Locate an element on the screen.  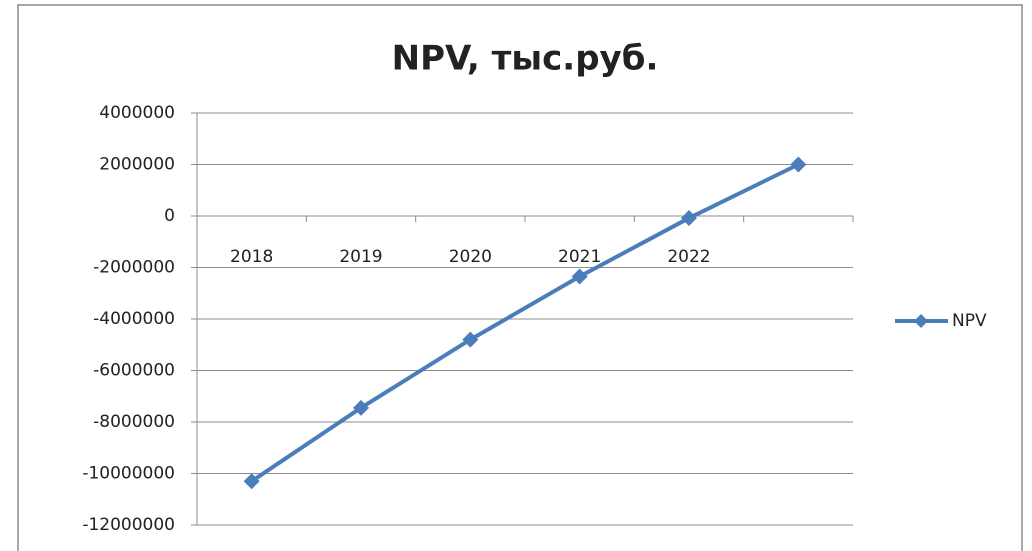
x-tick-label: 2019 is located at coordinates (360, 257).